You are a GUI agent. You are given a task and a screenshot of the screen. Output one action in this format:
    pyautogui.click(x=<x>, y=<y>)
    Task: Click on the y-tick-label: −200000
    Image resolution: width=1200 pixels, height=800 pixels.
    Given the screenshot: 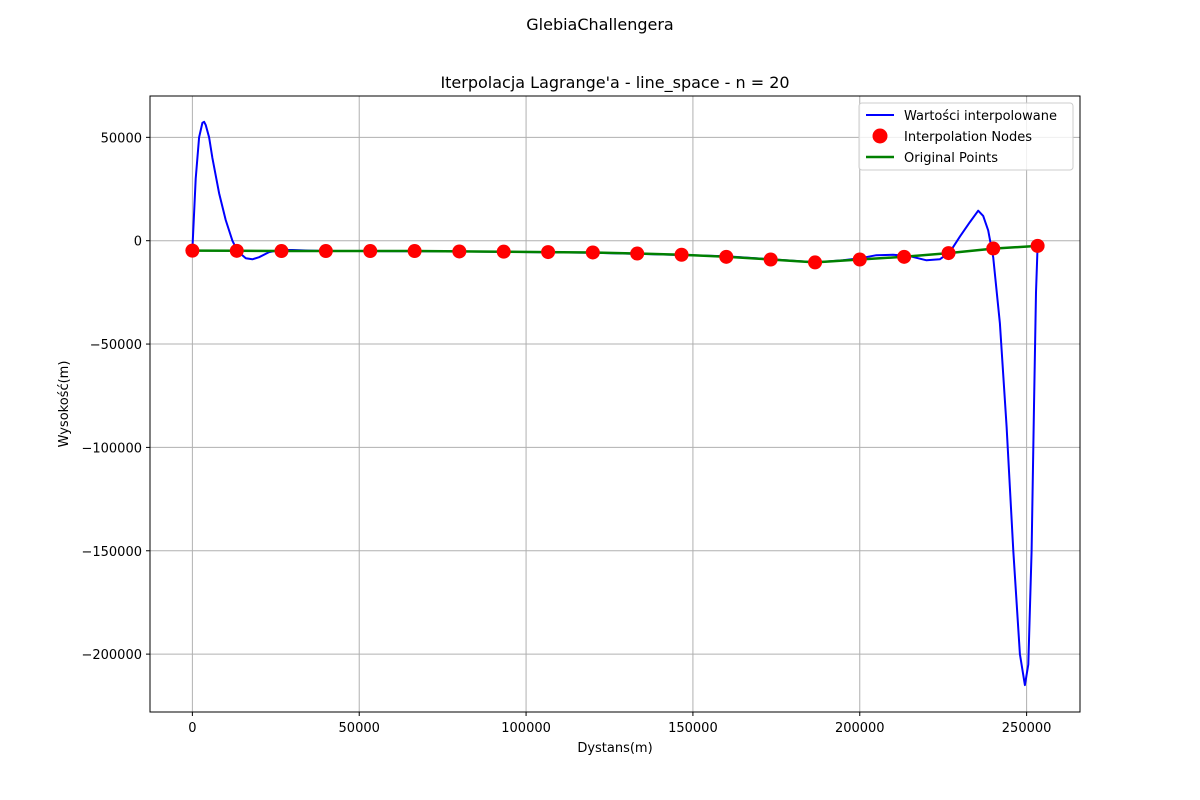 What is the action you would take?
    pyautogui.click(x=111, y=655)
    